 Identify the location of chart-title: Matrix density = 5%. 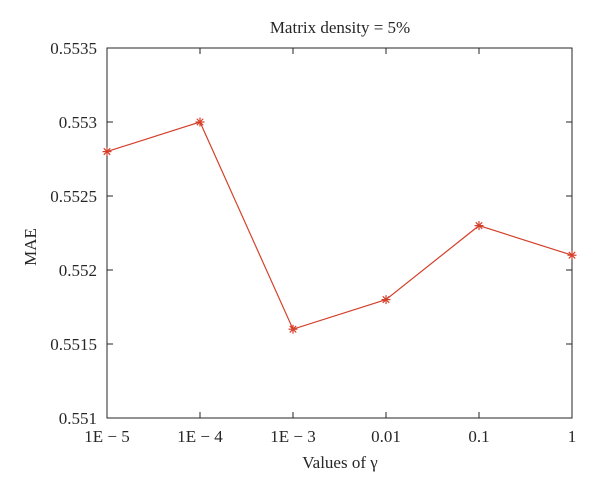
(340, 27).